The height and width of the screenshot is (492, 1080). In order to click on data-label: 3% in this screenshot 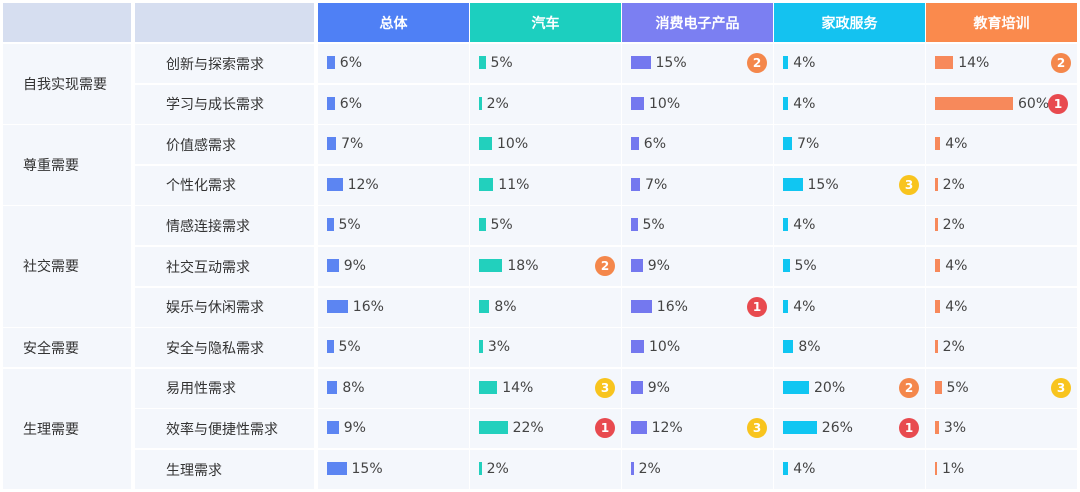, I will do `click(955, 428)`.